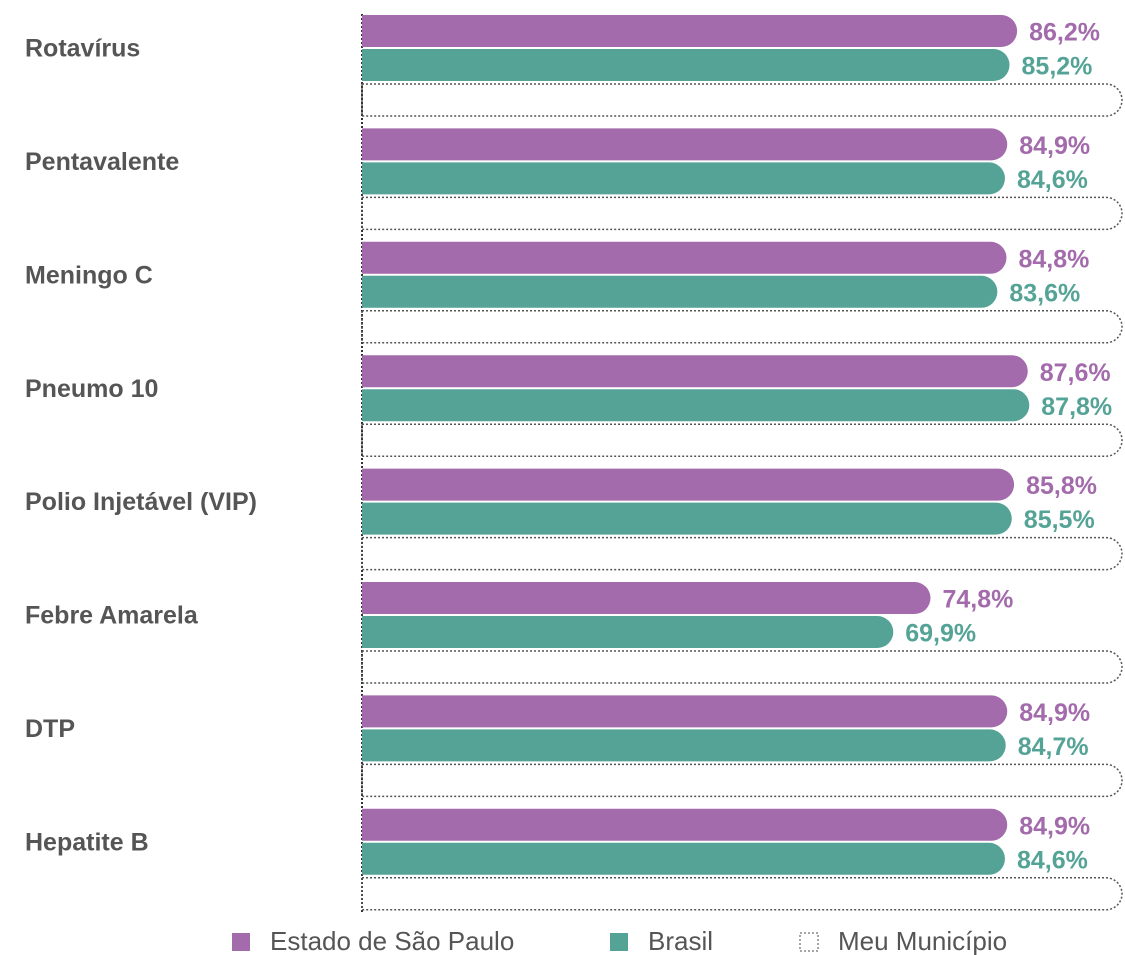 Image resolution: width=1125 pixels, height=955 pixels. Describe the element at coordinates (50, 729) in the screenshot. I see `category-label: DTP` at that location.